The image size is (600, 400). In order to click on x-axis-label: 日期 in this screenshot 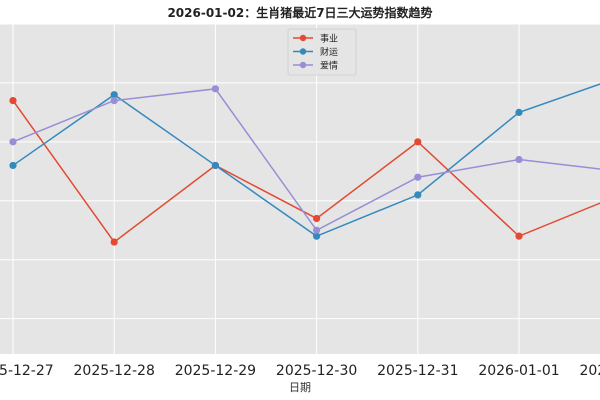, I will do `click(300, 387)`.